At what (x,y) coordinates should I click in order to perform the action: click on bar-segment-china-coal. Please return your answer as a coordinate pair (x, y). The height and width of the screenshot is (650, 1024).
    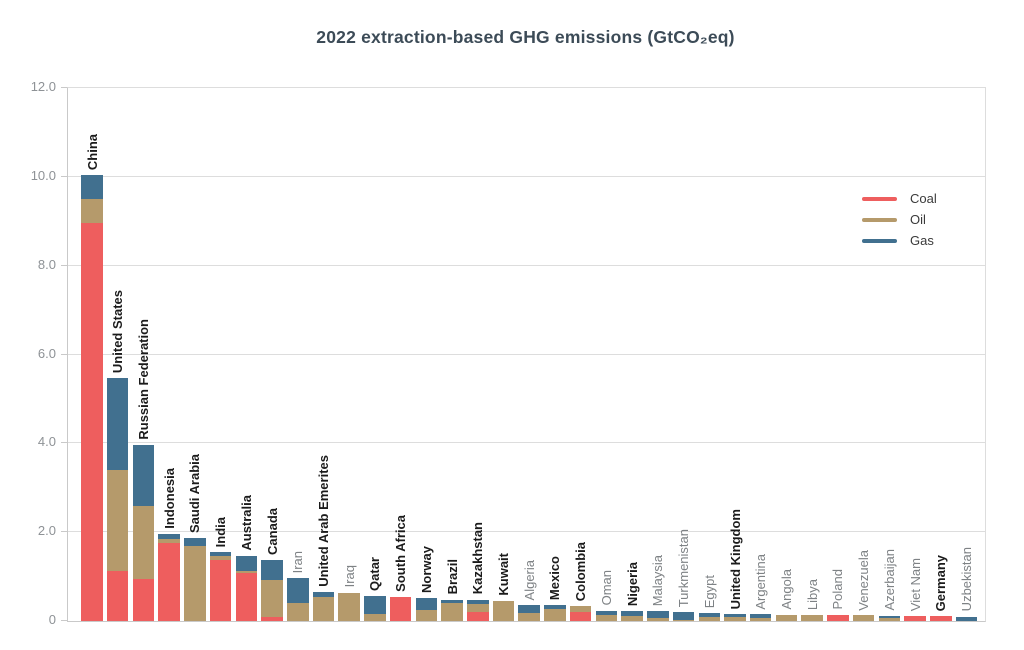
    Looking at the image, I should click on (92, 422).